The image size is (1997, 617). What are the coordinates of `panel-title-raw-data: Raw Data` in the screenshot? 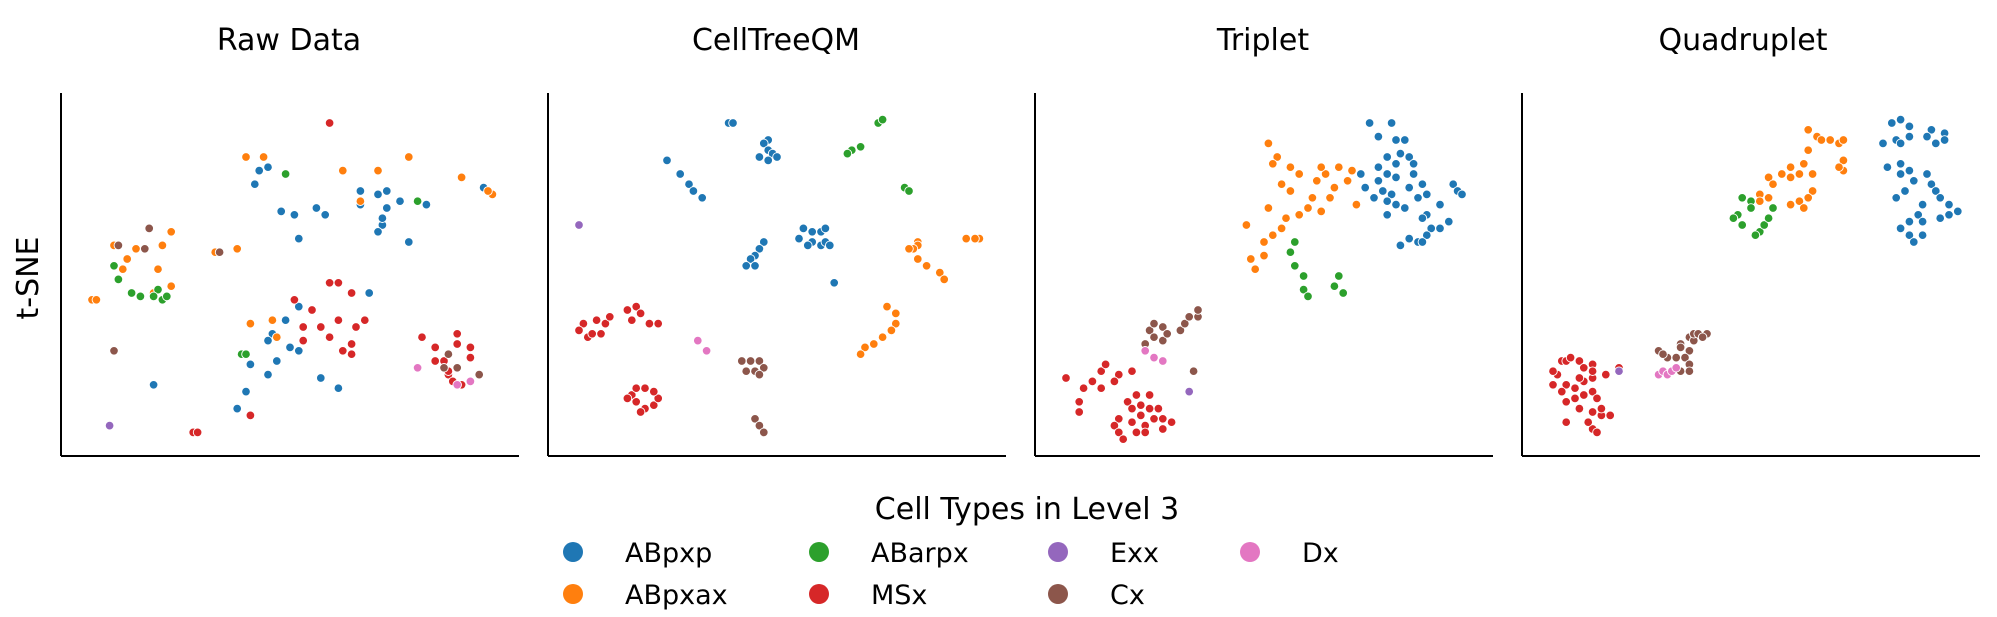 It's located at (289, 40).